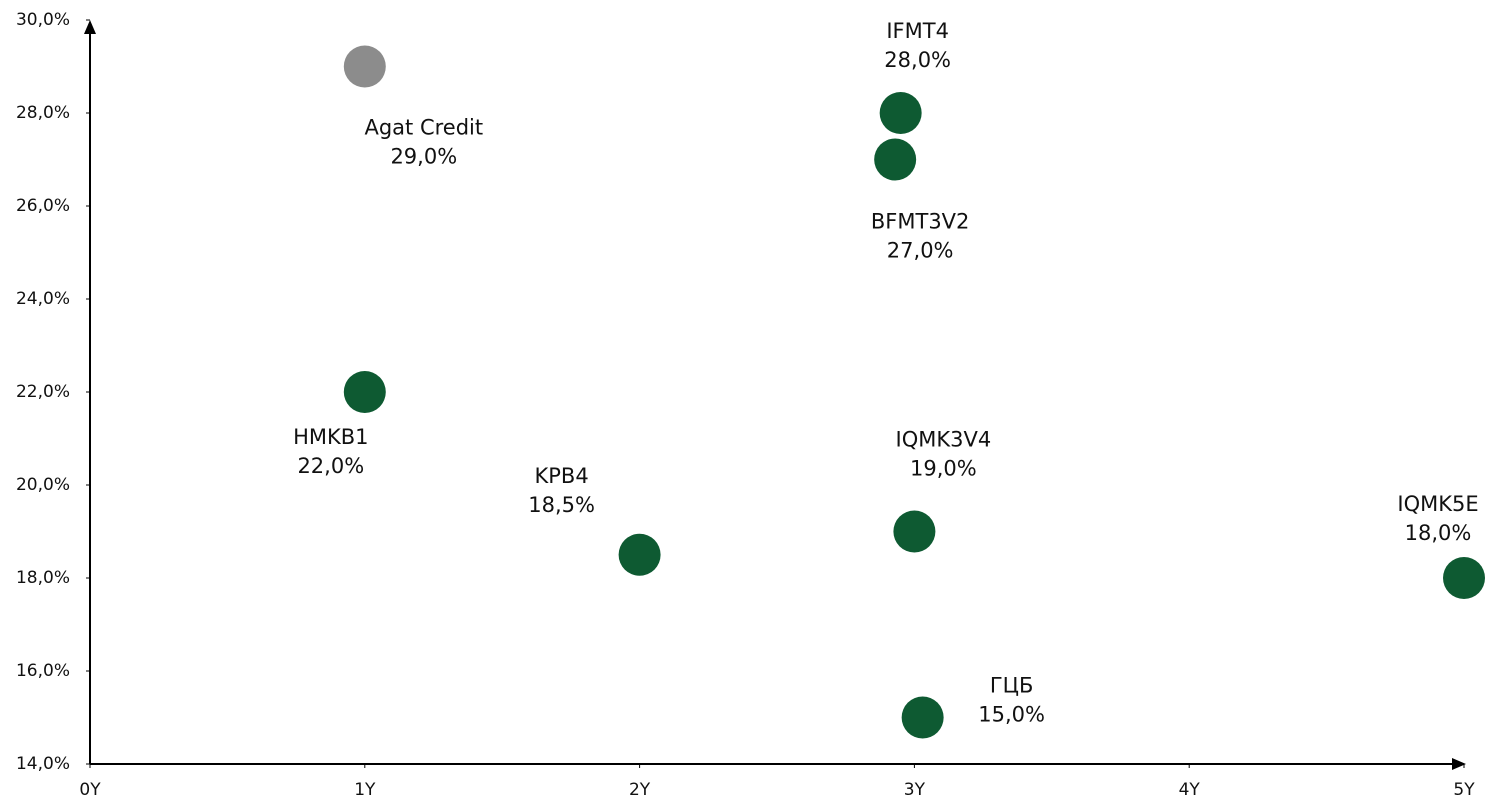  What do you see at coordinates (43, 764) in the screenshot?
I see `y-tick-label: 14,0%` at bounding box center [43, 764].